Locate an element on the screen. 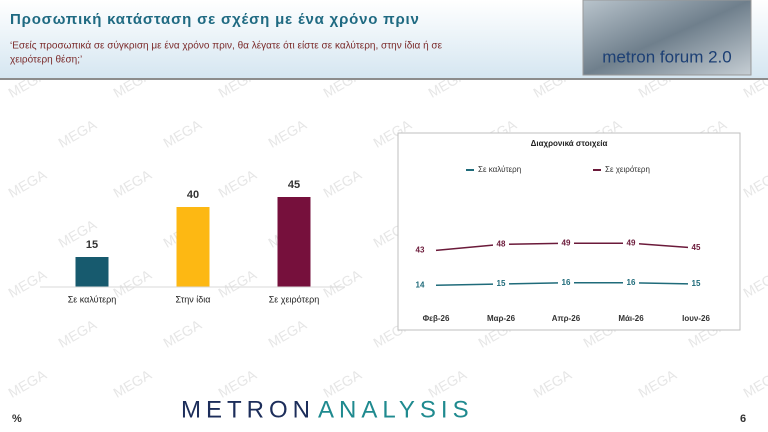 The height and width of the screenshot is (432, 768). x-tick-label: Σε καλύτερη is located at coordinates (92, 299).